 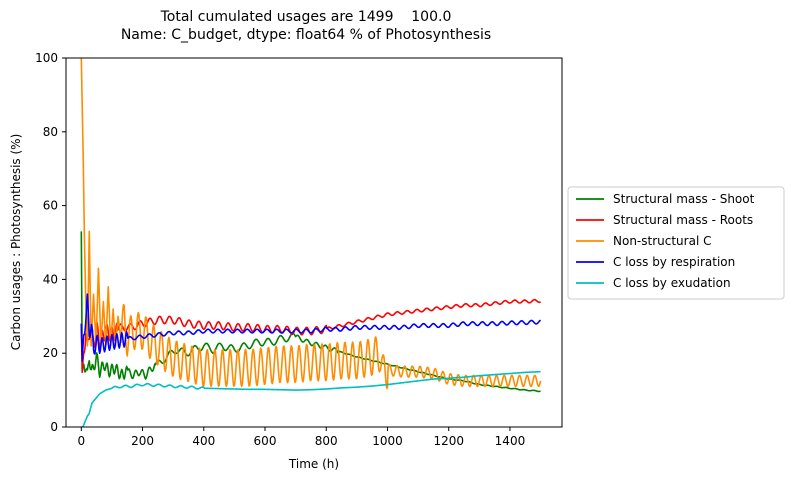 What do you see at coordinates (16, 242) in the screenshot?
I see `y-axis-label: Carbon usages : Photosynthesis (%)` at bounding box center [16, 242].